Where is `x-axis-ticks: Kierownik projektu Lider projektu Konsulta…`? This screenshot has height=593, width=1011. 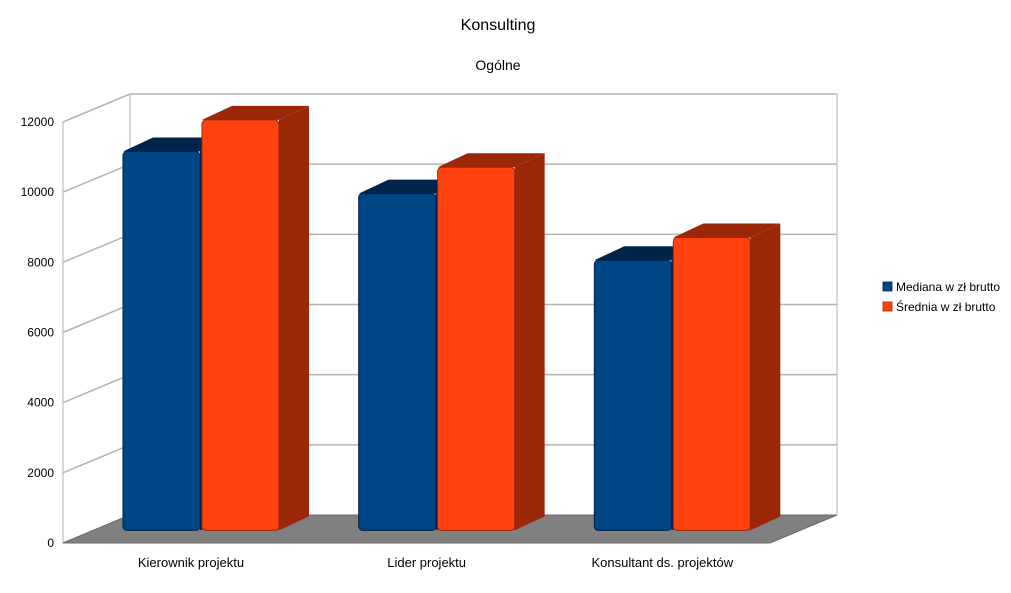 x-axis-ticks: Kierownik projektu Lider projektu Konsulta… is located at coordinates (436, 562).